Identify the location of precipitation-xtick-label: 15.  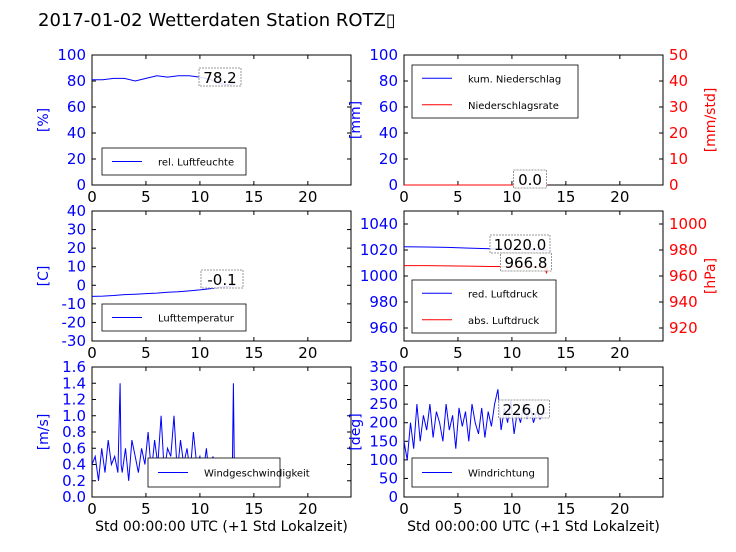
(565, 197).